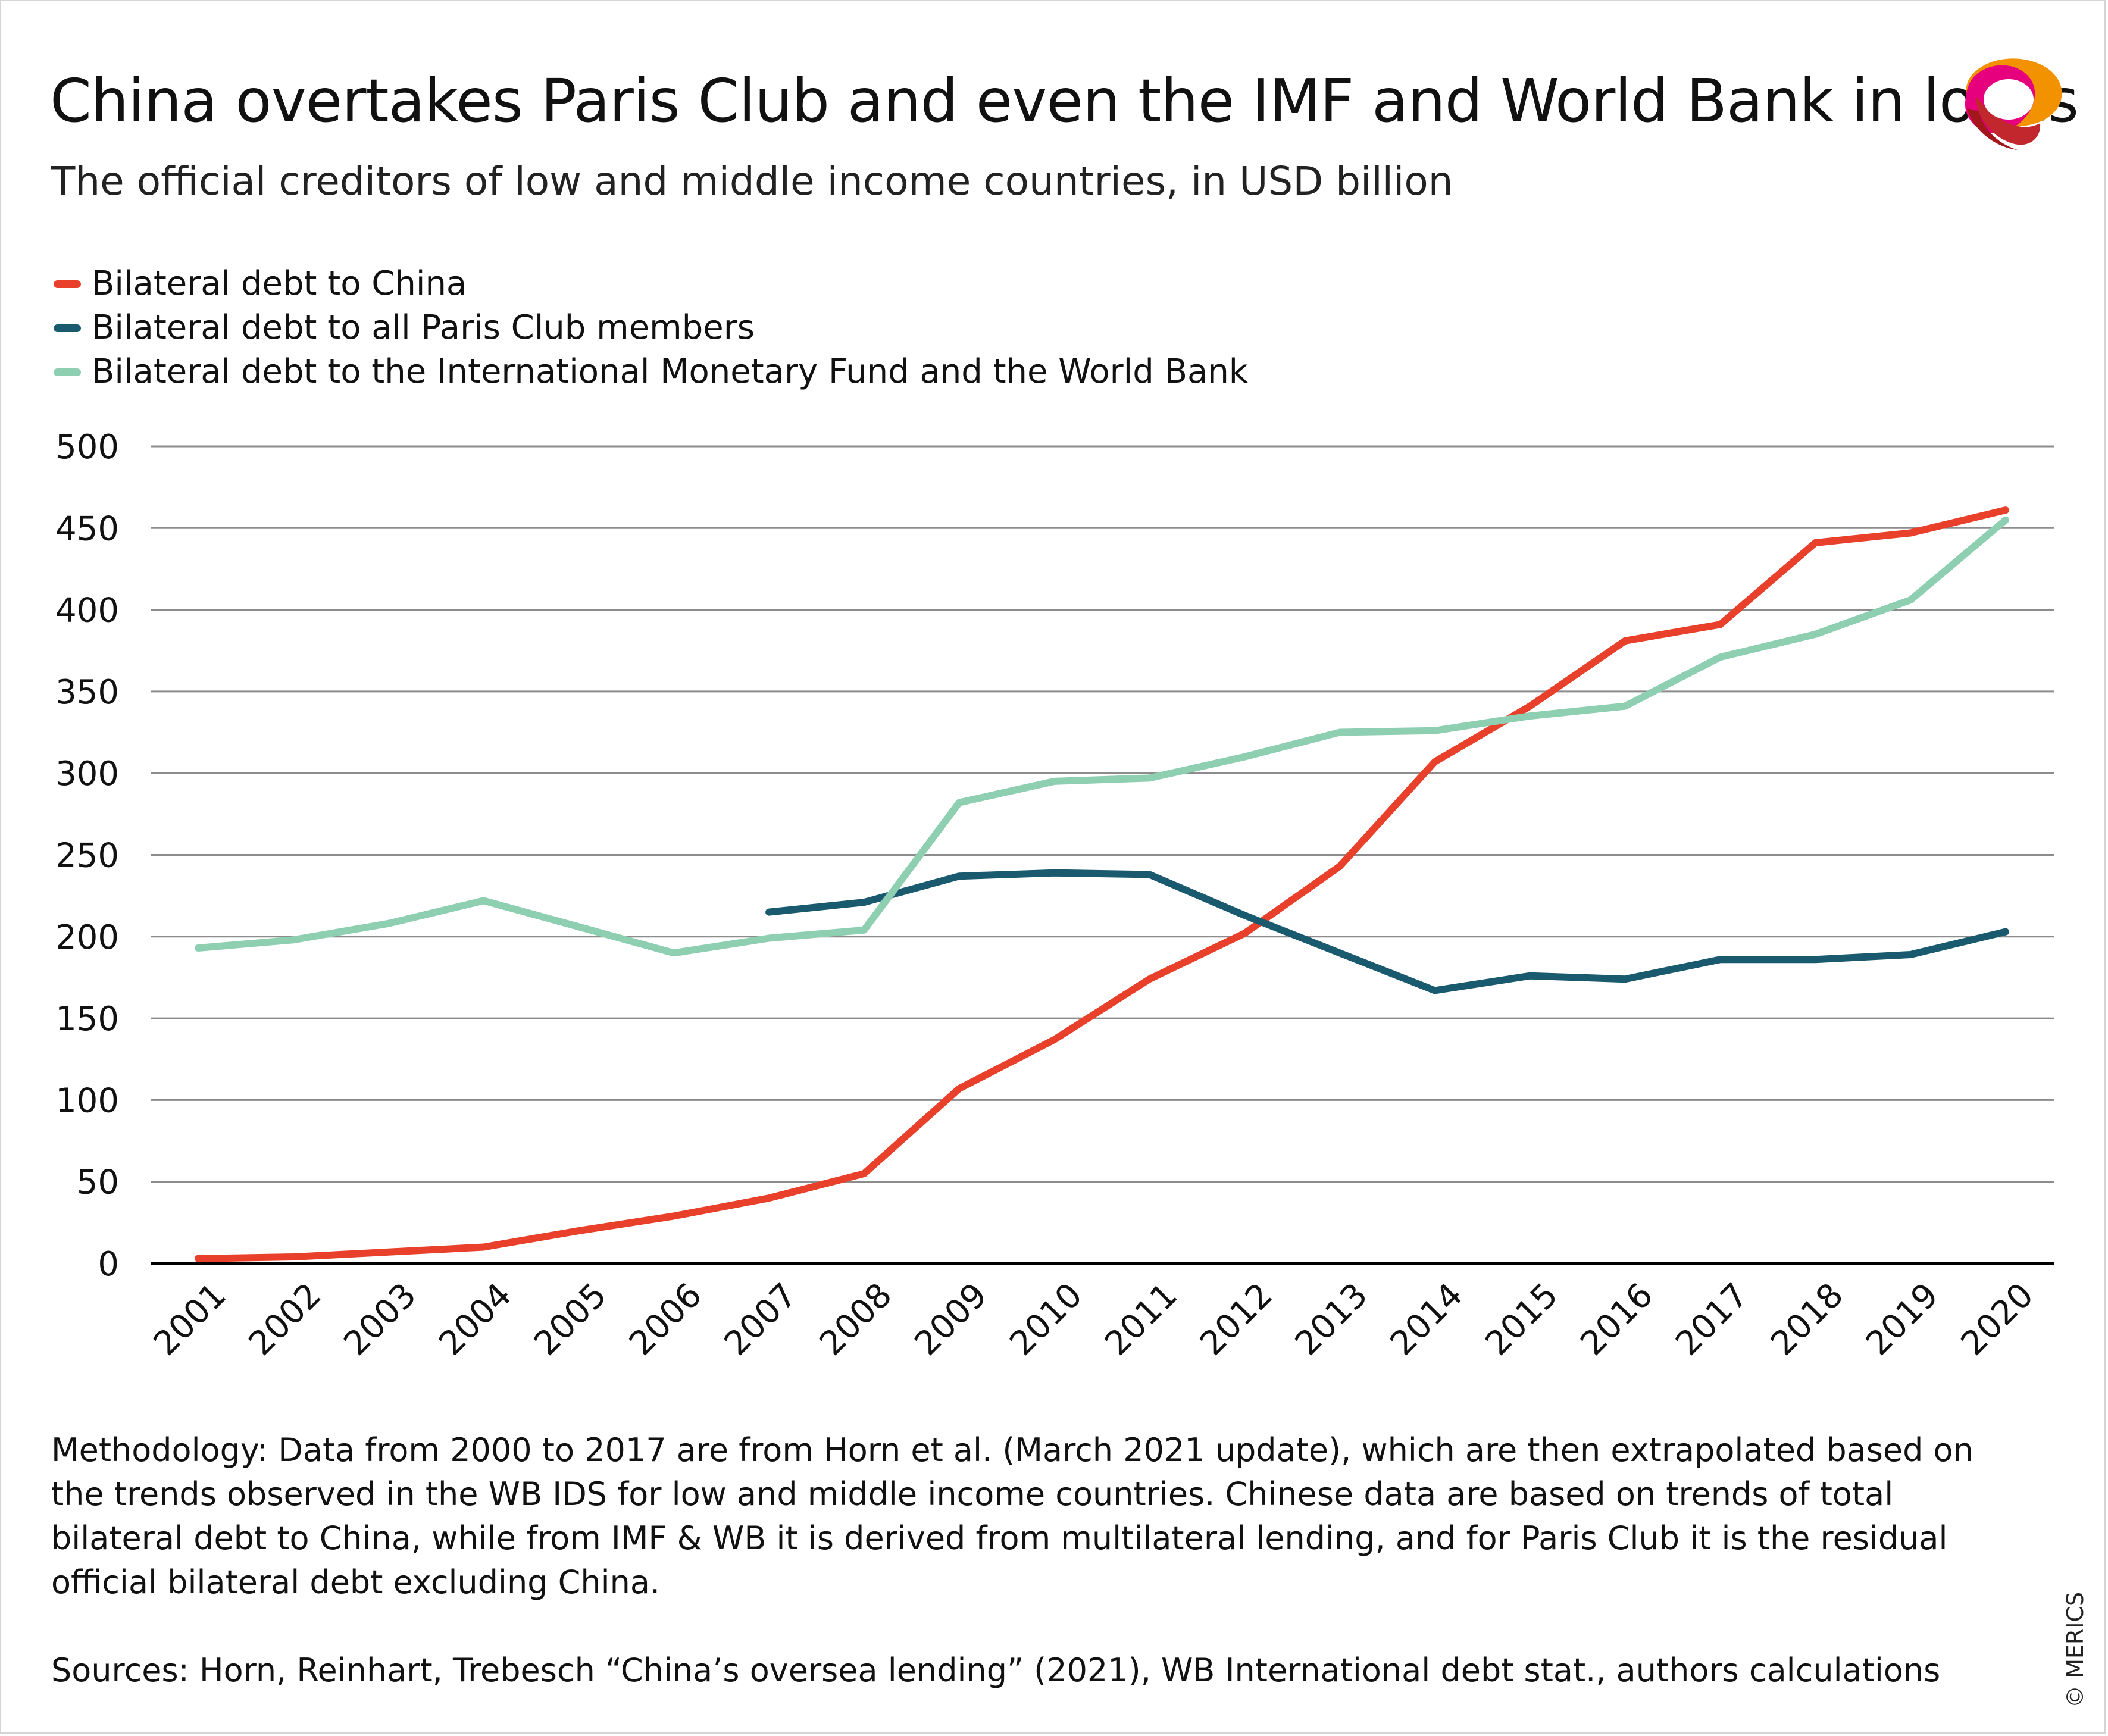  I want to click on x-tick-label: 2006, so click(666, 1319).